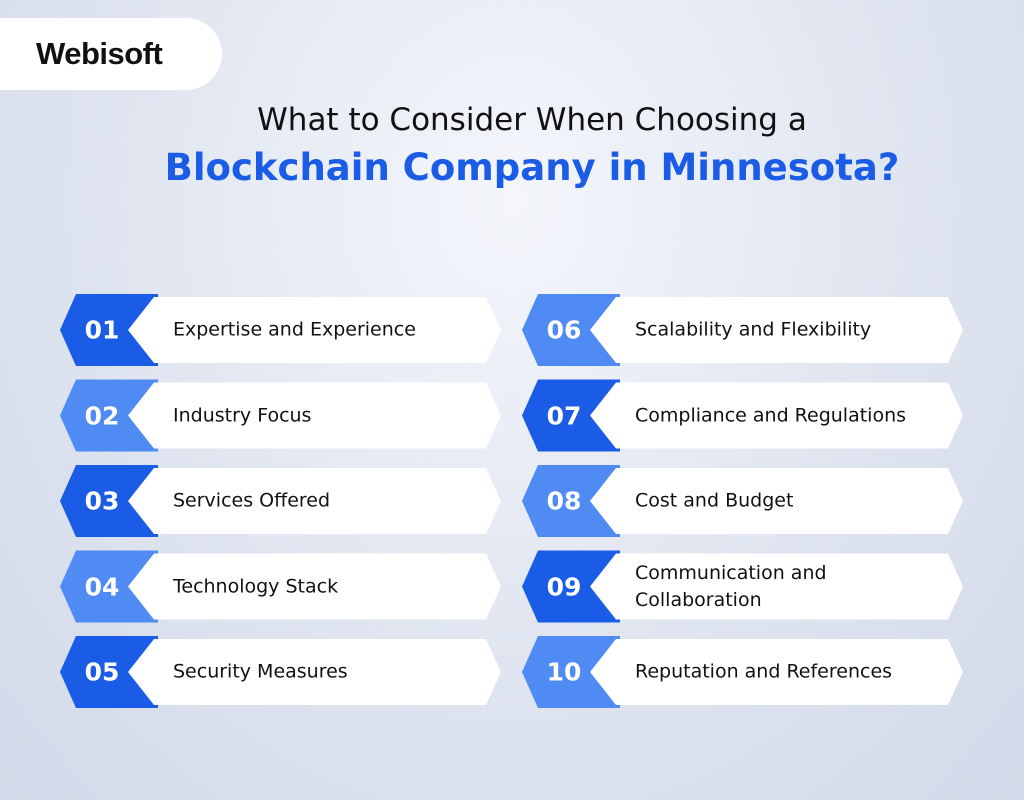 The image size is (1024, 800). Describe the element at coordinates (102, 415) in the screenshot. I see `item-number: 02` at that location.